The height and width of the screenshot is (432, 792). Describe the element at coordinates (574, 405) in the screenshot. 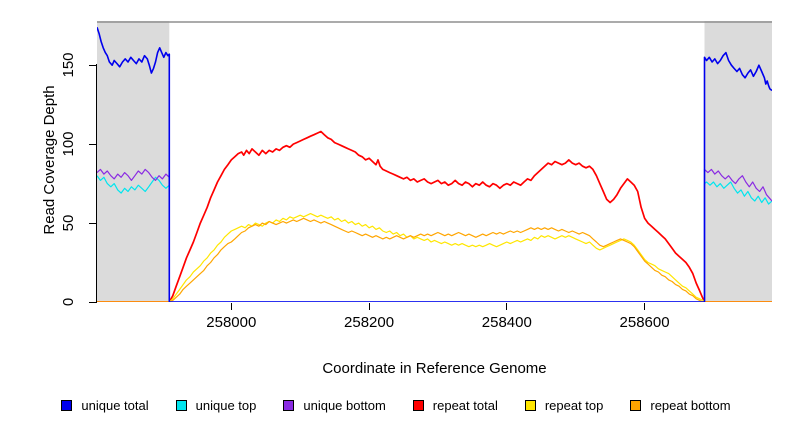

I see `legend-label: repeat top` at that location.